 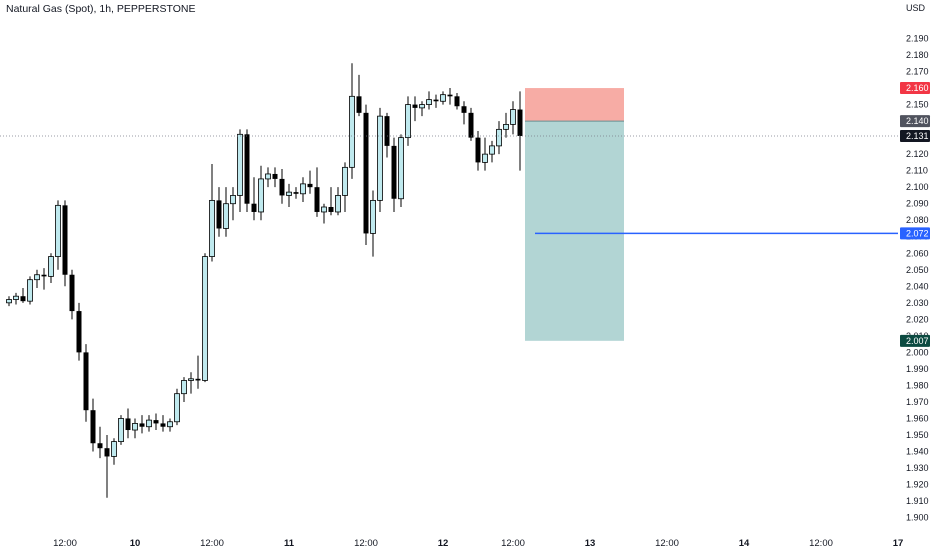 What do you see at coordinates (135, 543) in the screenshot?
I see `x-tick-label: 10` at bounding box center [135, 543].